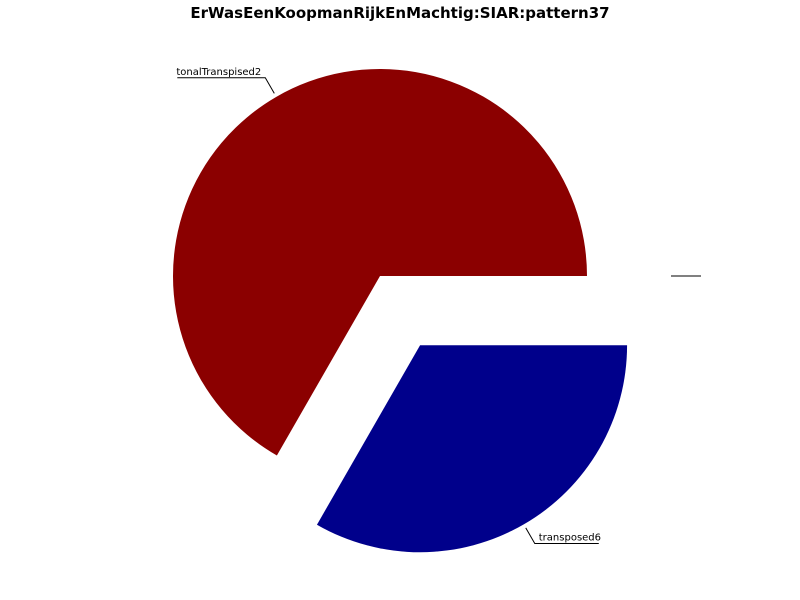 The image size is (800, 600). What do you see at coordinates (218, 72) in the screenshot?
I see `pie-label-0: tonalTranspised2` at bounding box center [218, 72].